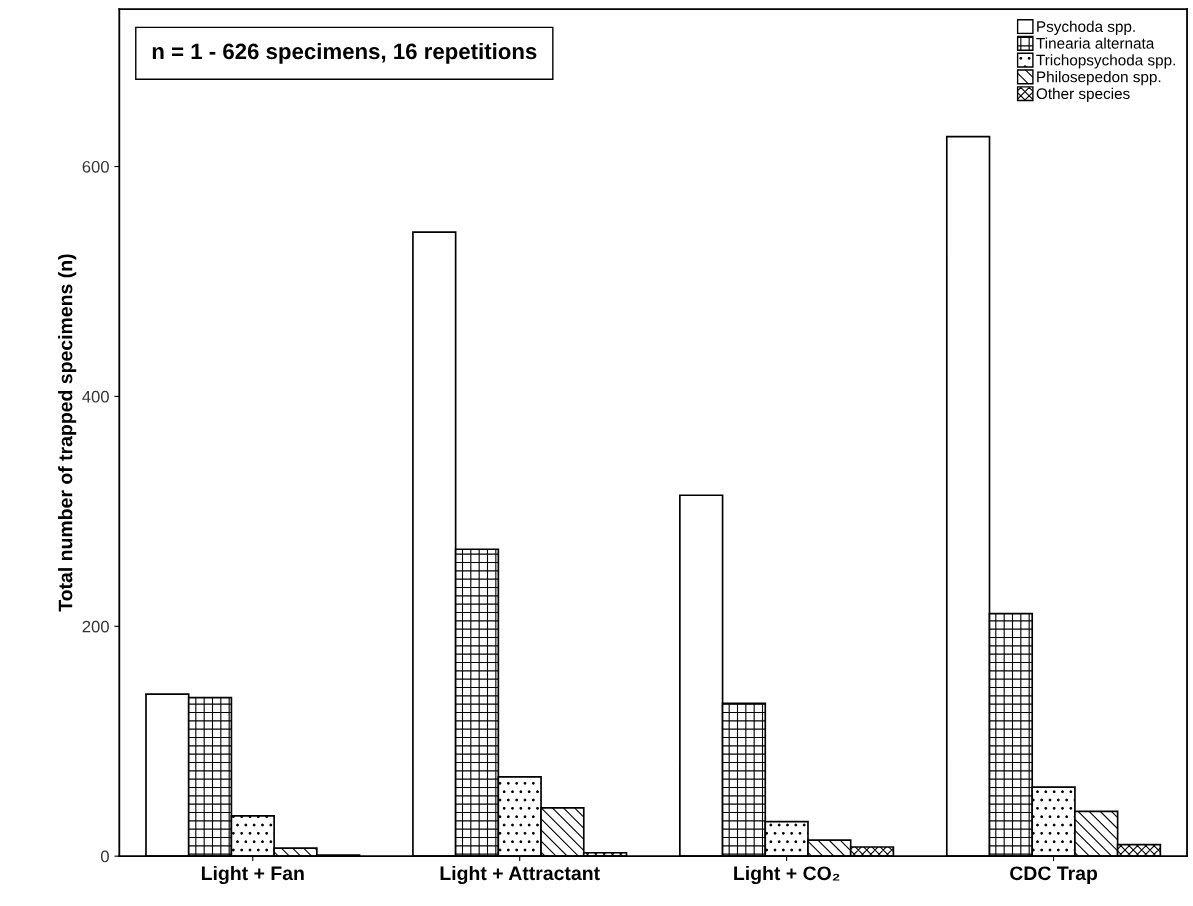 The height and width of the screenshot is (906, 1193). I want to click on legend-label: Other species, so click(1083, 95).